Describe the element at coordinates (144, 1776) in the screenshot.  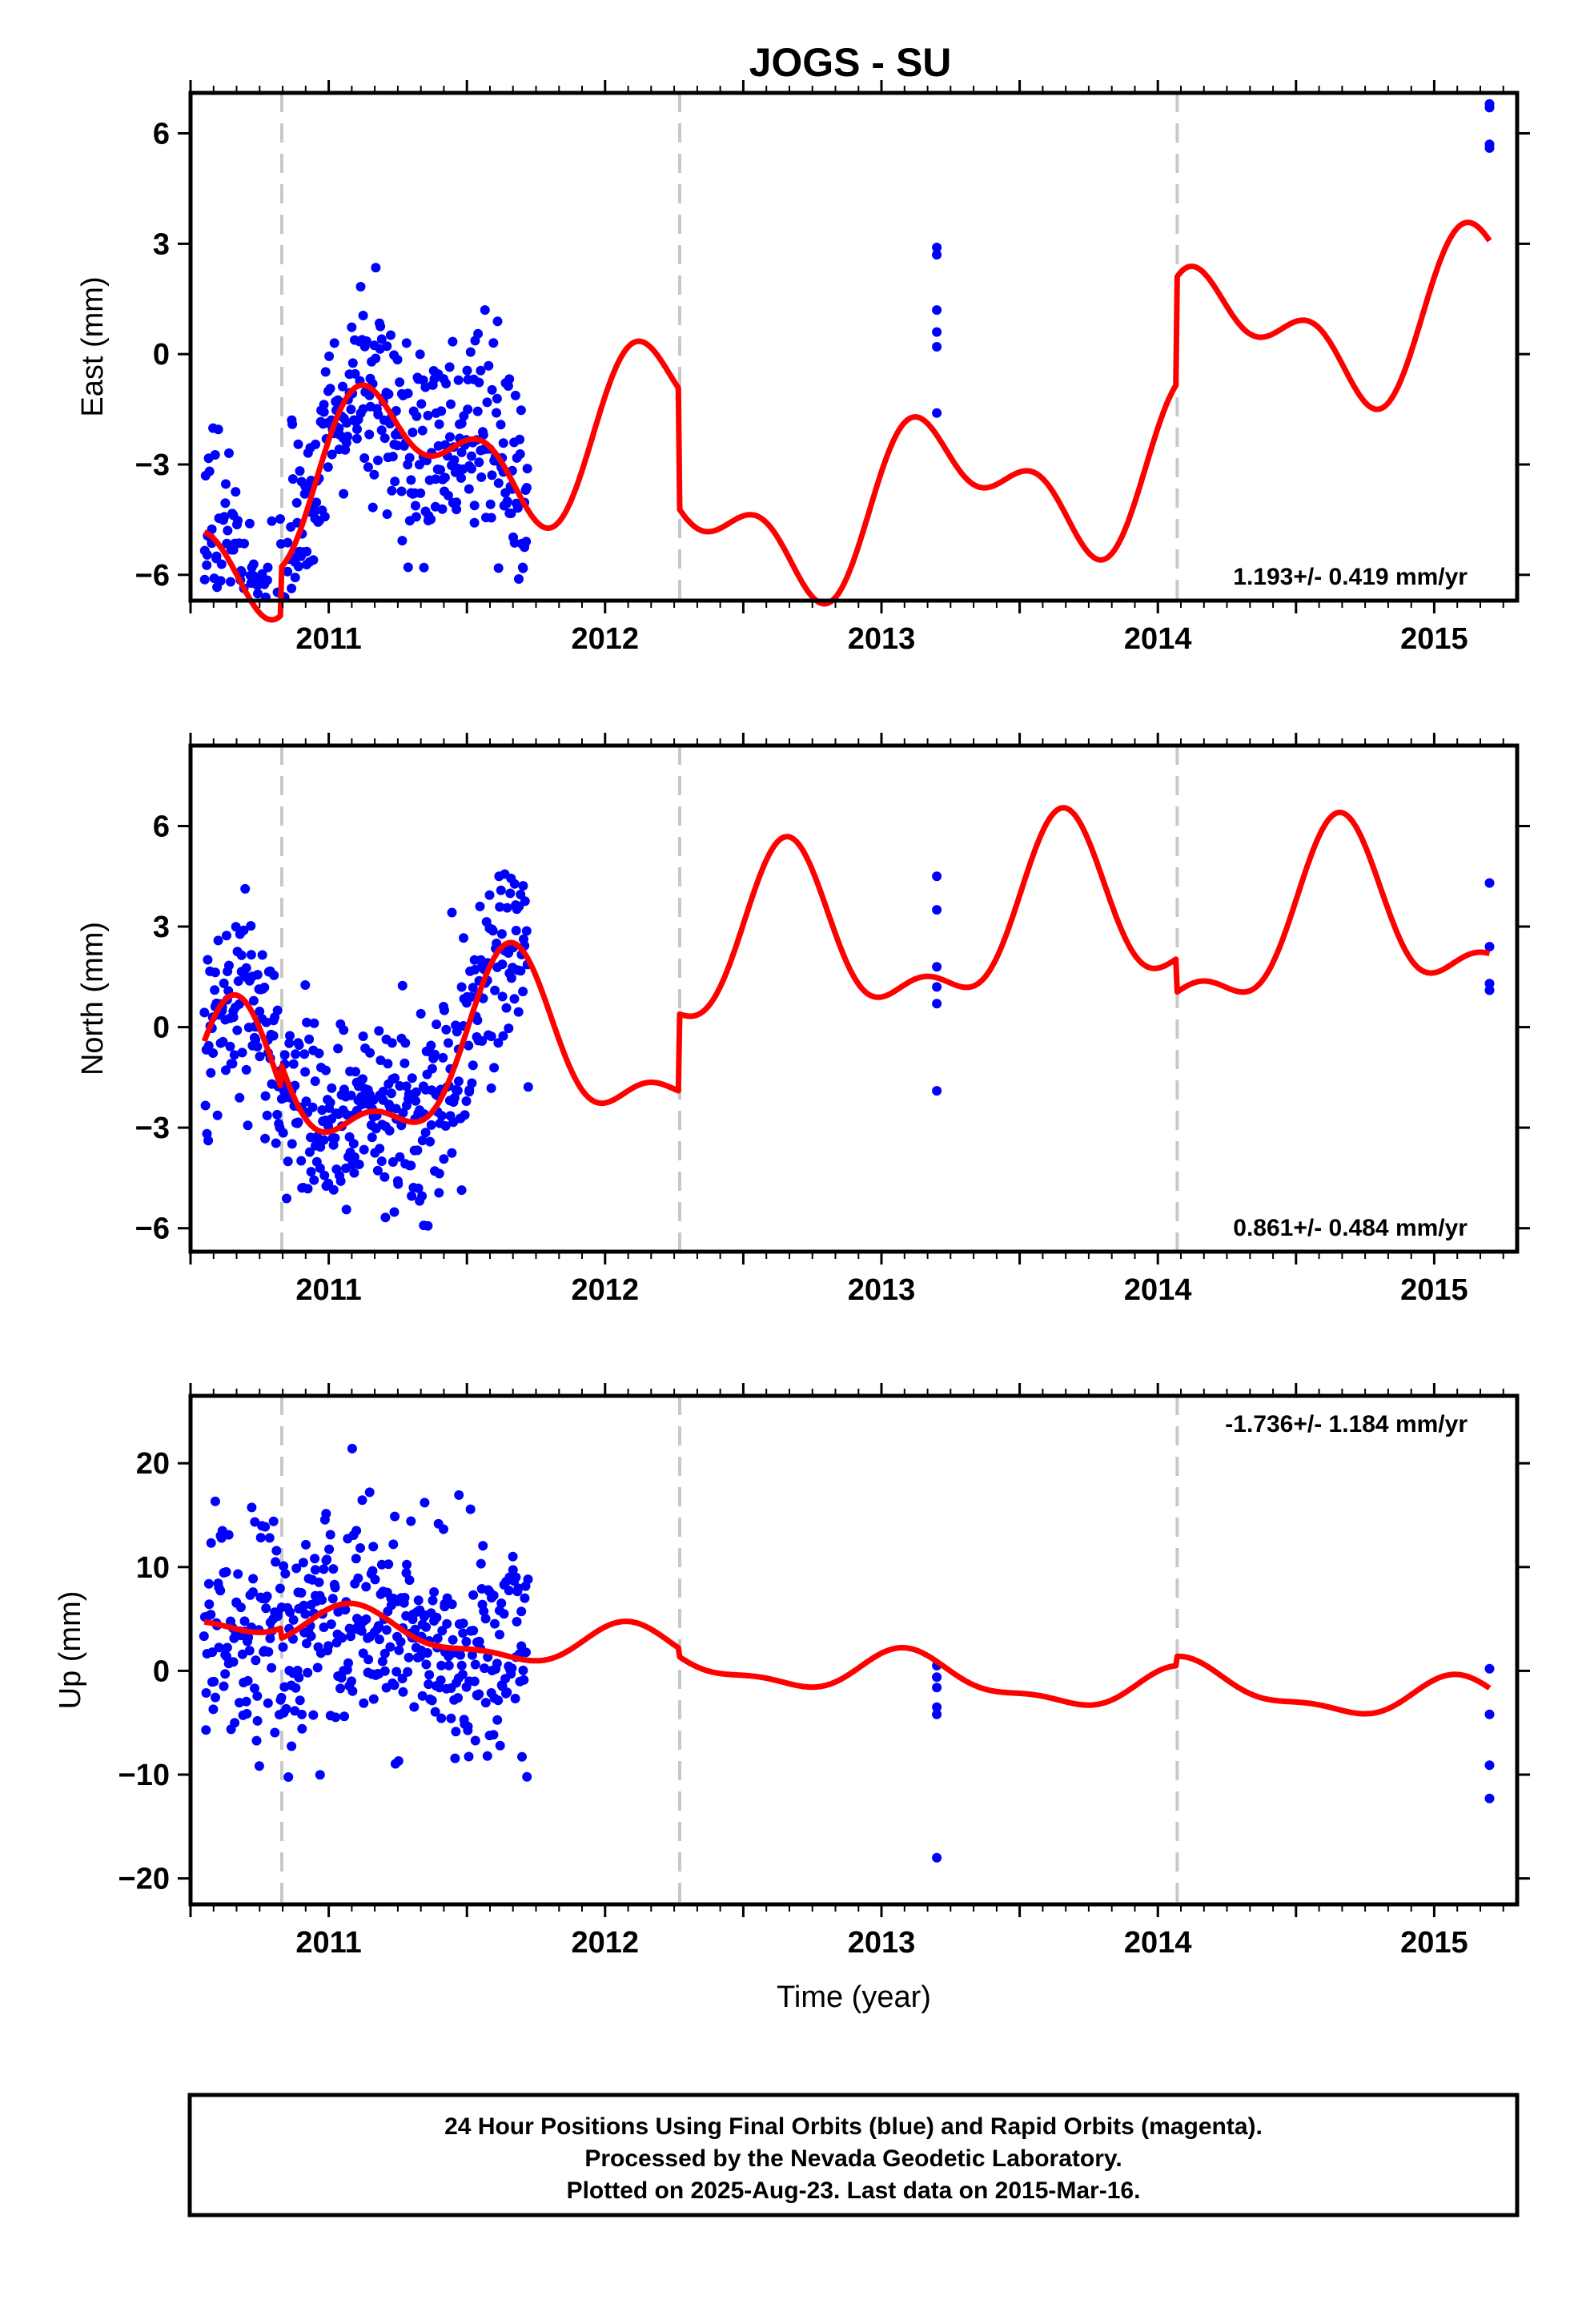
I see `y-tick-label: −10` at that location.